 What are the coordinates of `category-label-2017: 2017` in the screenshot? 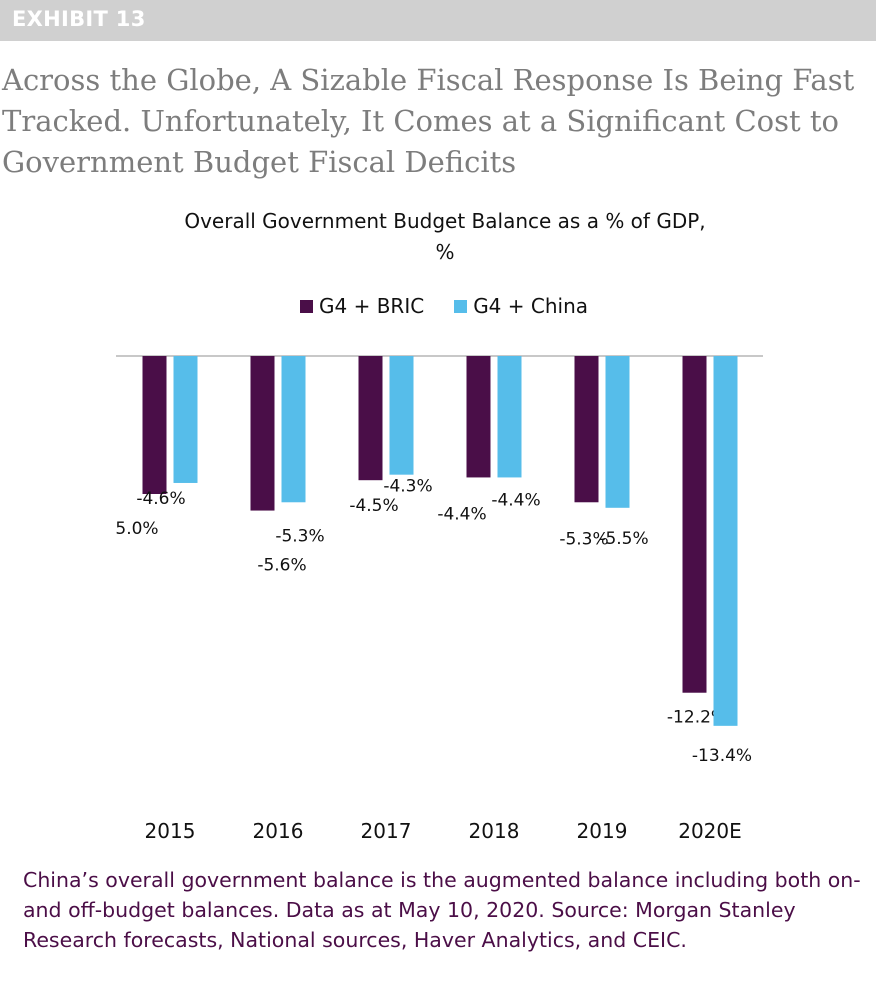 It's located at (386, 831).